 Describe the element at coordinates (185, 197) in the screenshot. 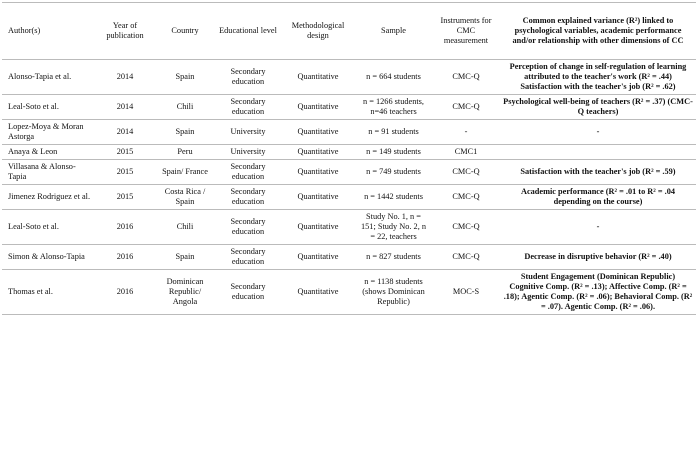

I see `table-cell: Costa Rica / Spain` at that location.